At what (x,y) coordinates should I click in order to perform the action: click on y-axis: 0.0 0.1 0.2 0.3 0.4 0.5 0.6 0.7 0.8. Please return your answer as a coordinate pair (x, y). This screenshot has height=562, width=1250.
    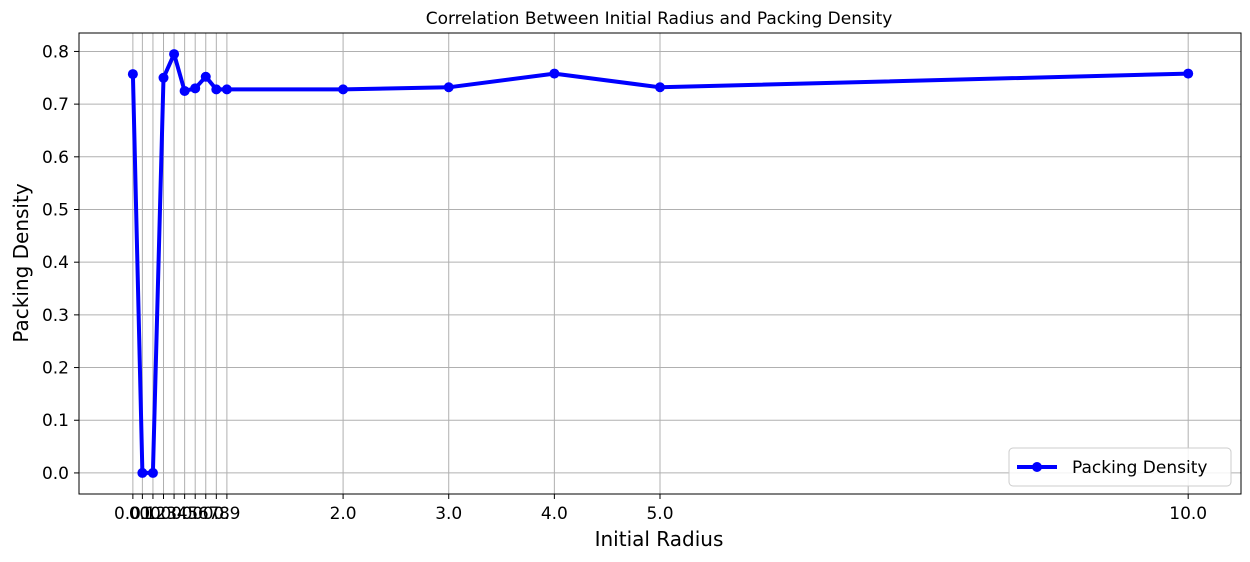
    Looking at the image, I should click on (60, 263).